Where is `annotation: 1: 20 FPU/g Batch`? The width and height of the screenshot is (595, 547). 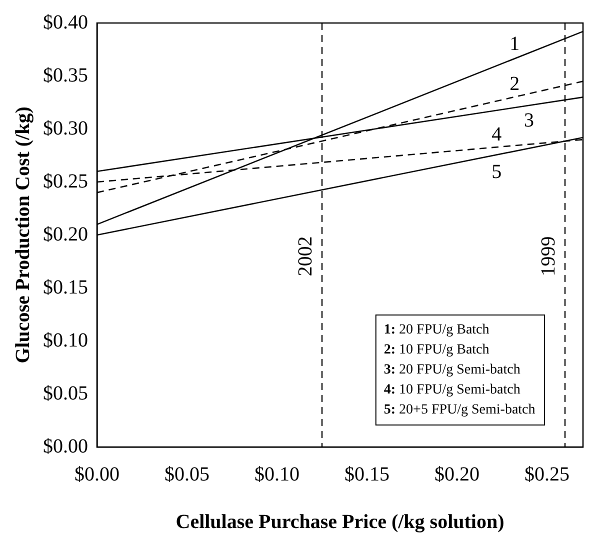 annotation: 1: 20 FPU/g Batch is located at coordinates (437, 330).